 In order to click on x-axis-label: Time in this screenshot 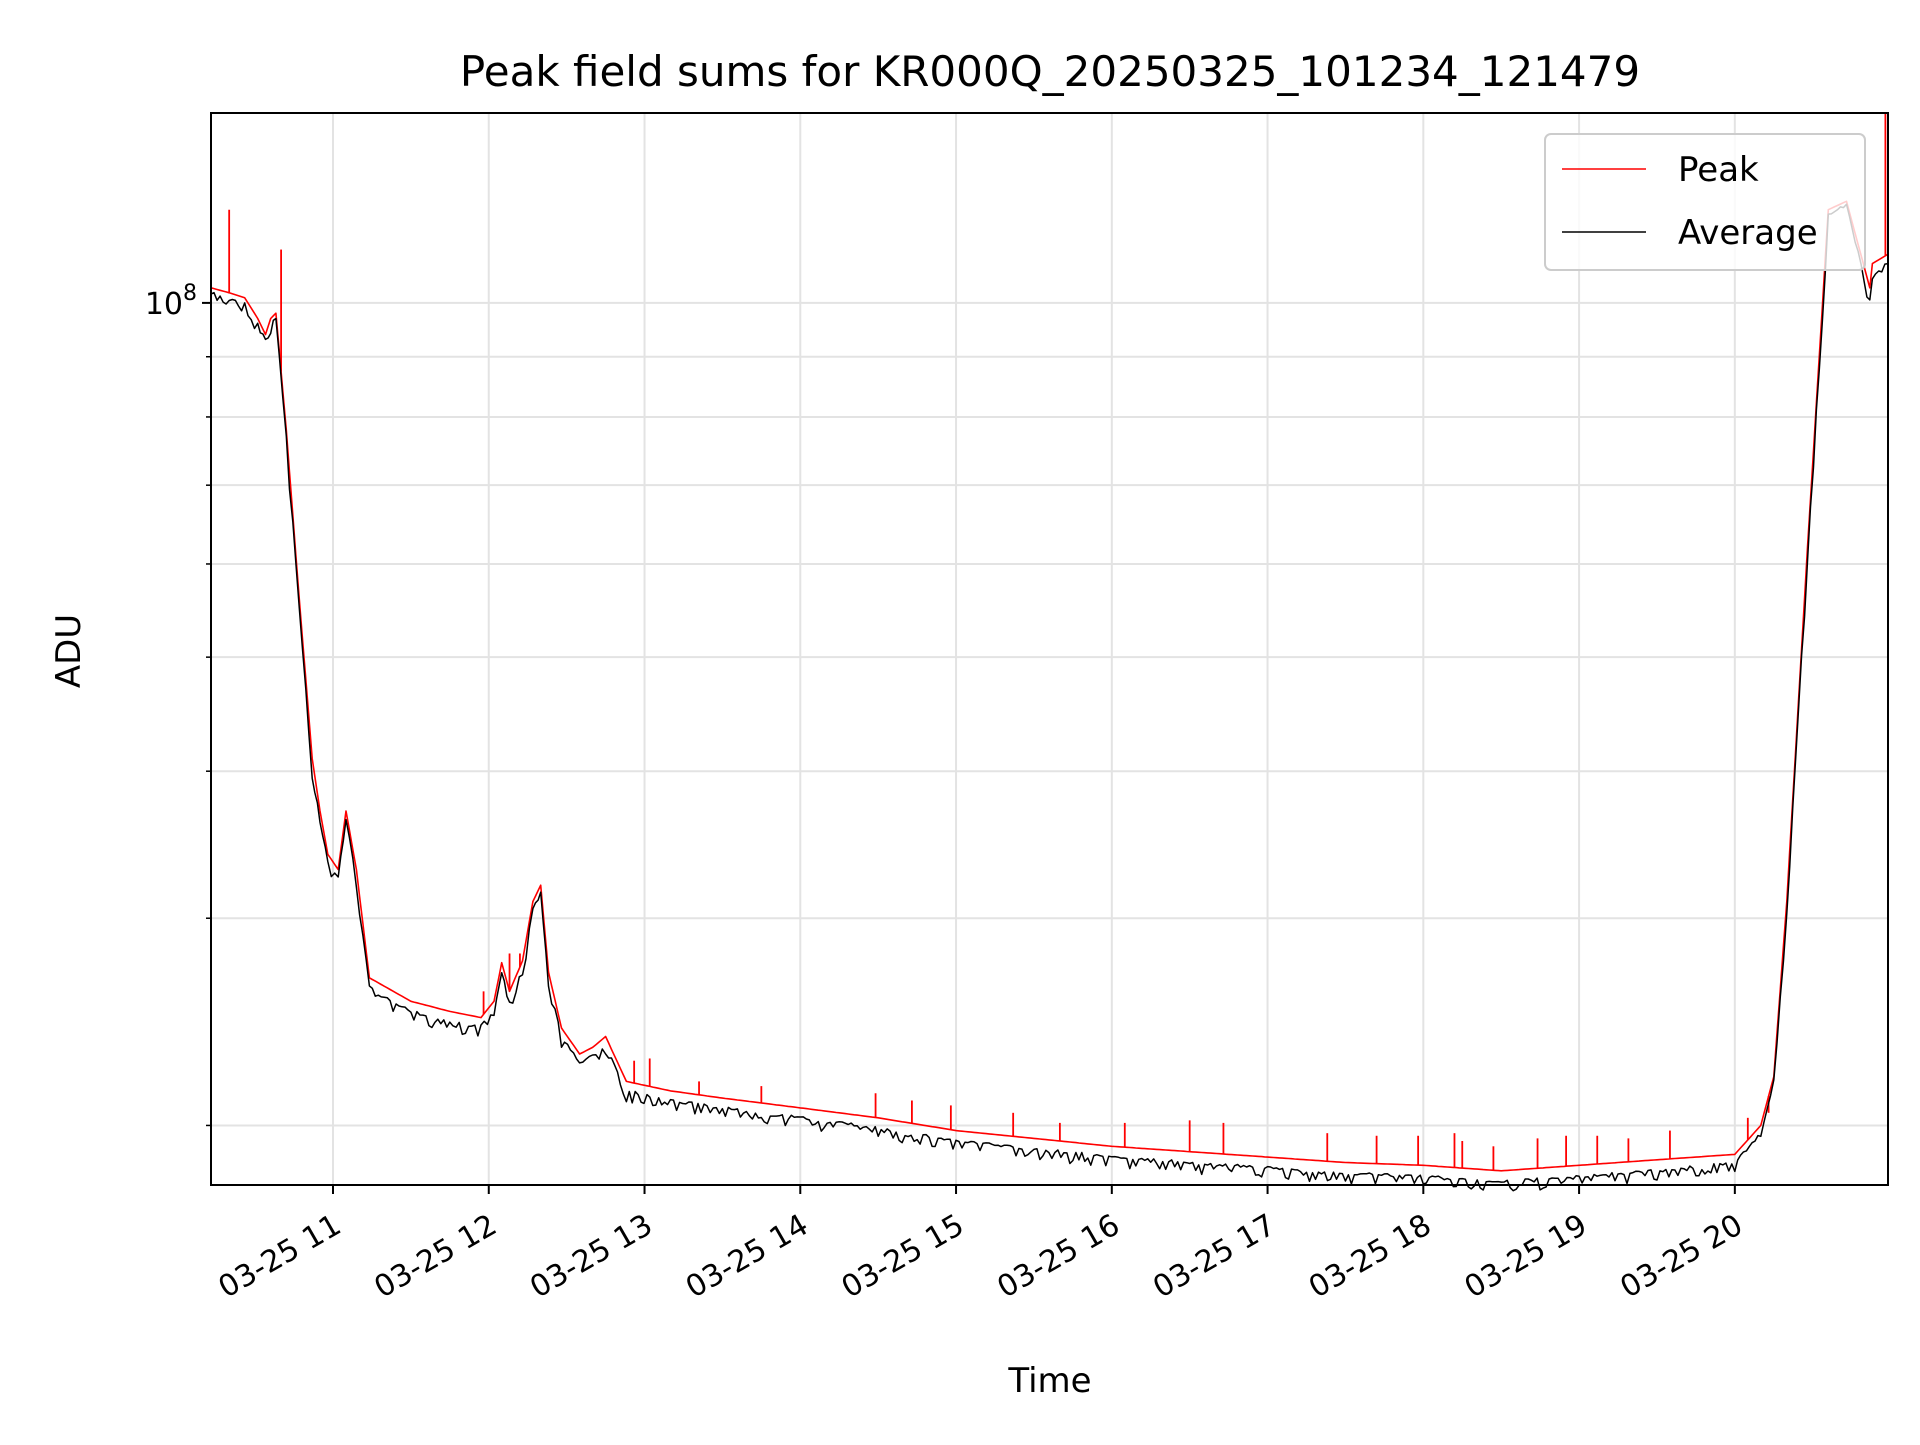, I will do `click(1049, 1381)`.